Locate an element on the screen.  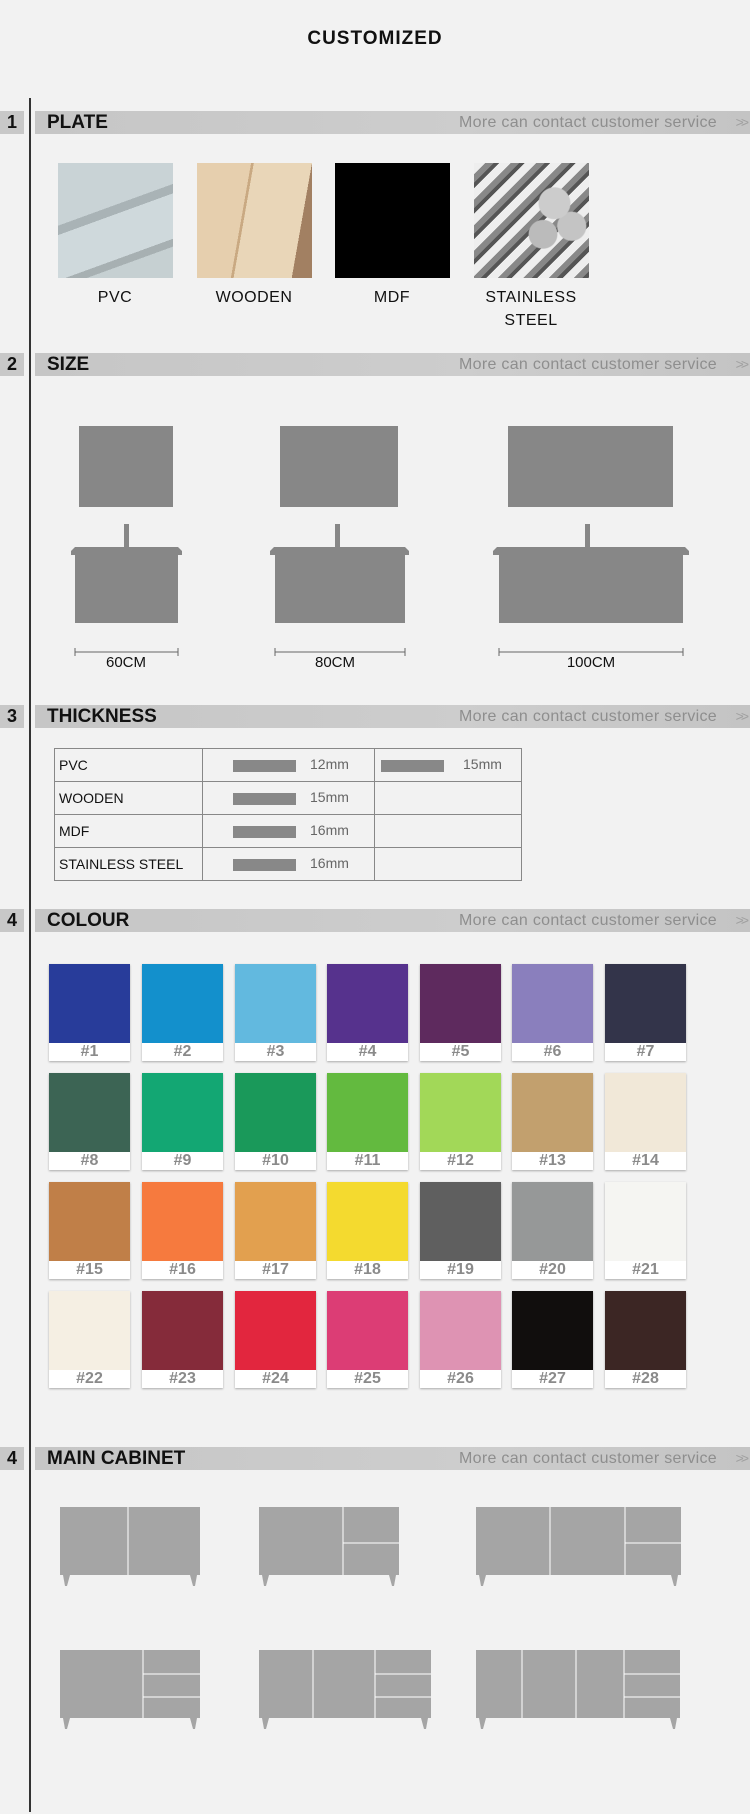
colour-label: #10 is located at coordinates (275, 1160).